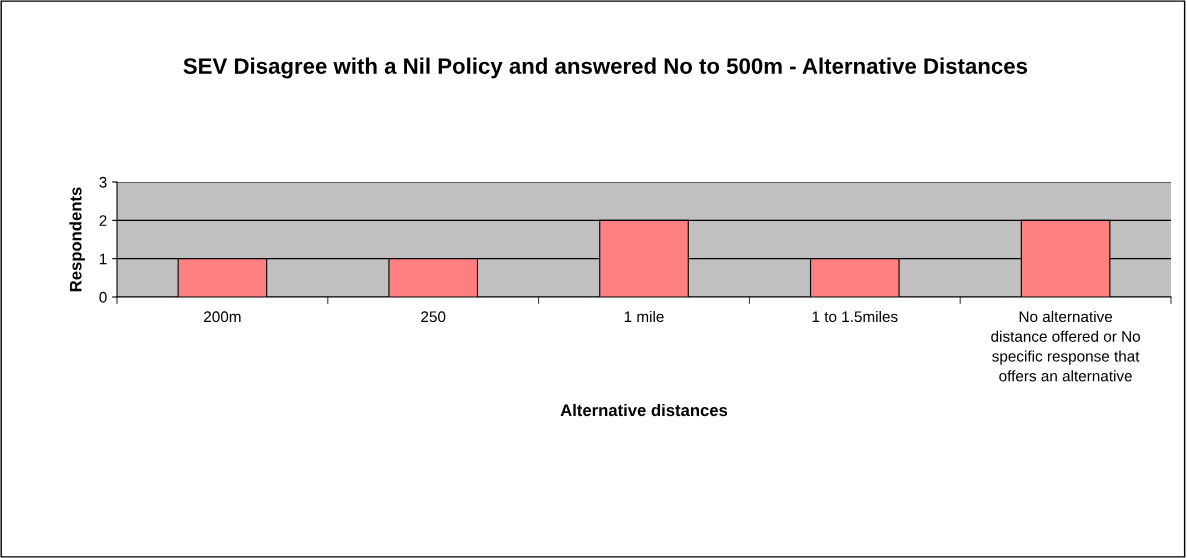 This screenshot has width=1187, height=558. I want to click on x-tick-label: 200m, so click(222, 317).